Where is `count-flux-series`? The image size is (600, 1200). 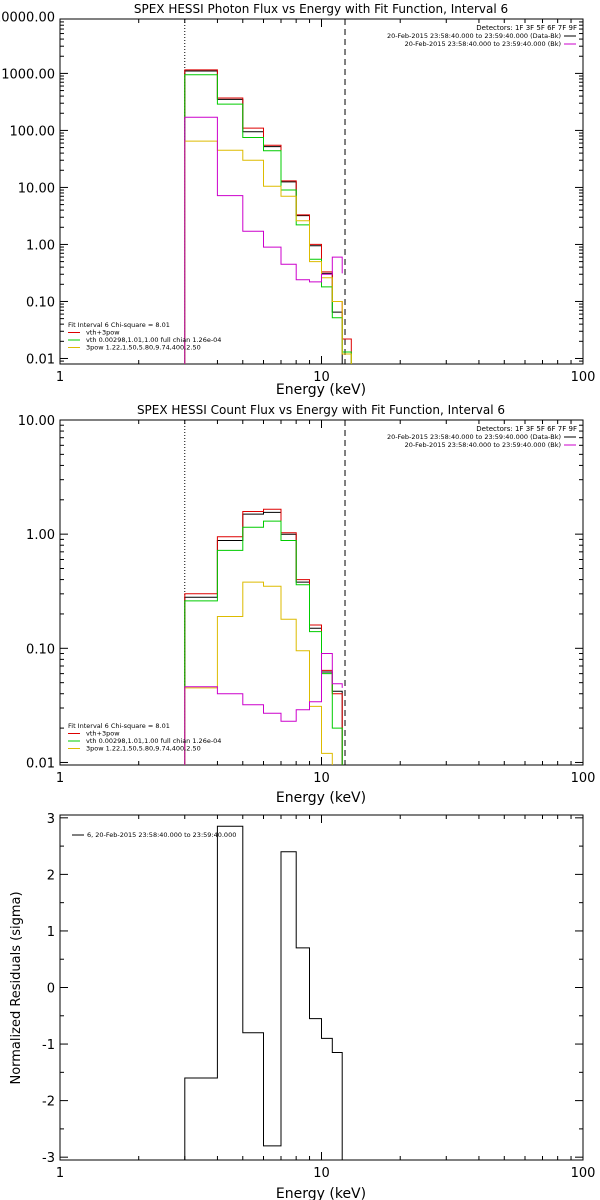
count-flux-series is located at coordinates (263, 636).